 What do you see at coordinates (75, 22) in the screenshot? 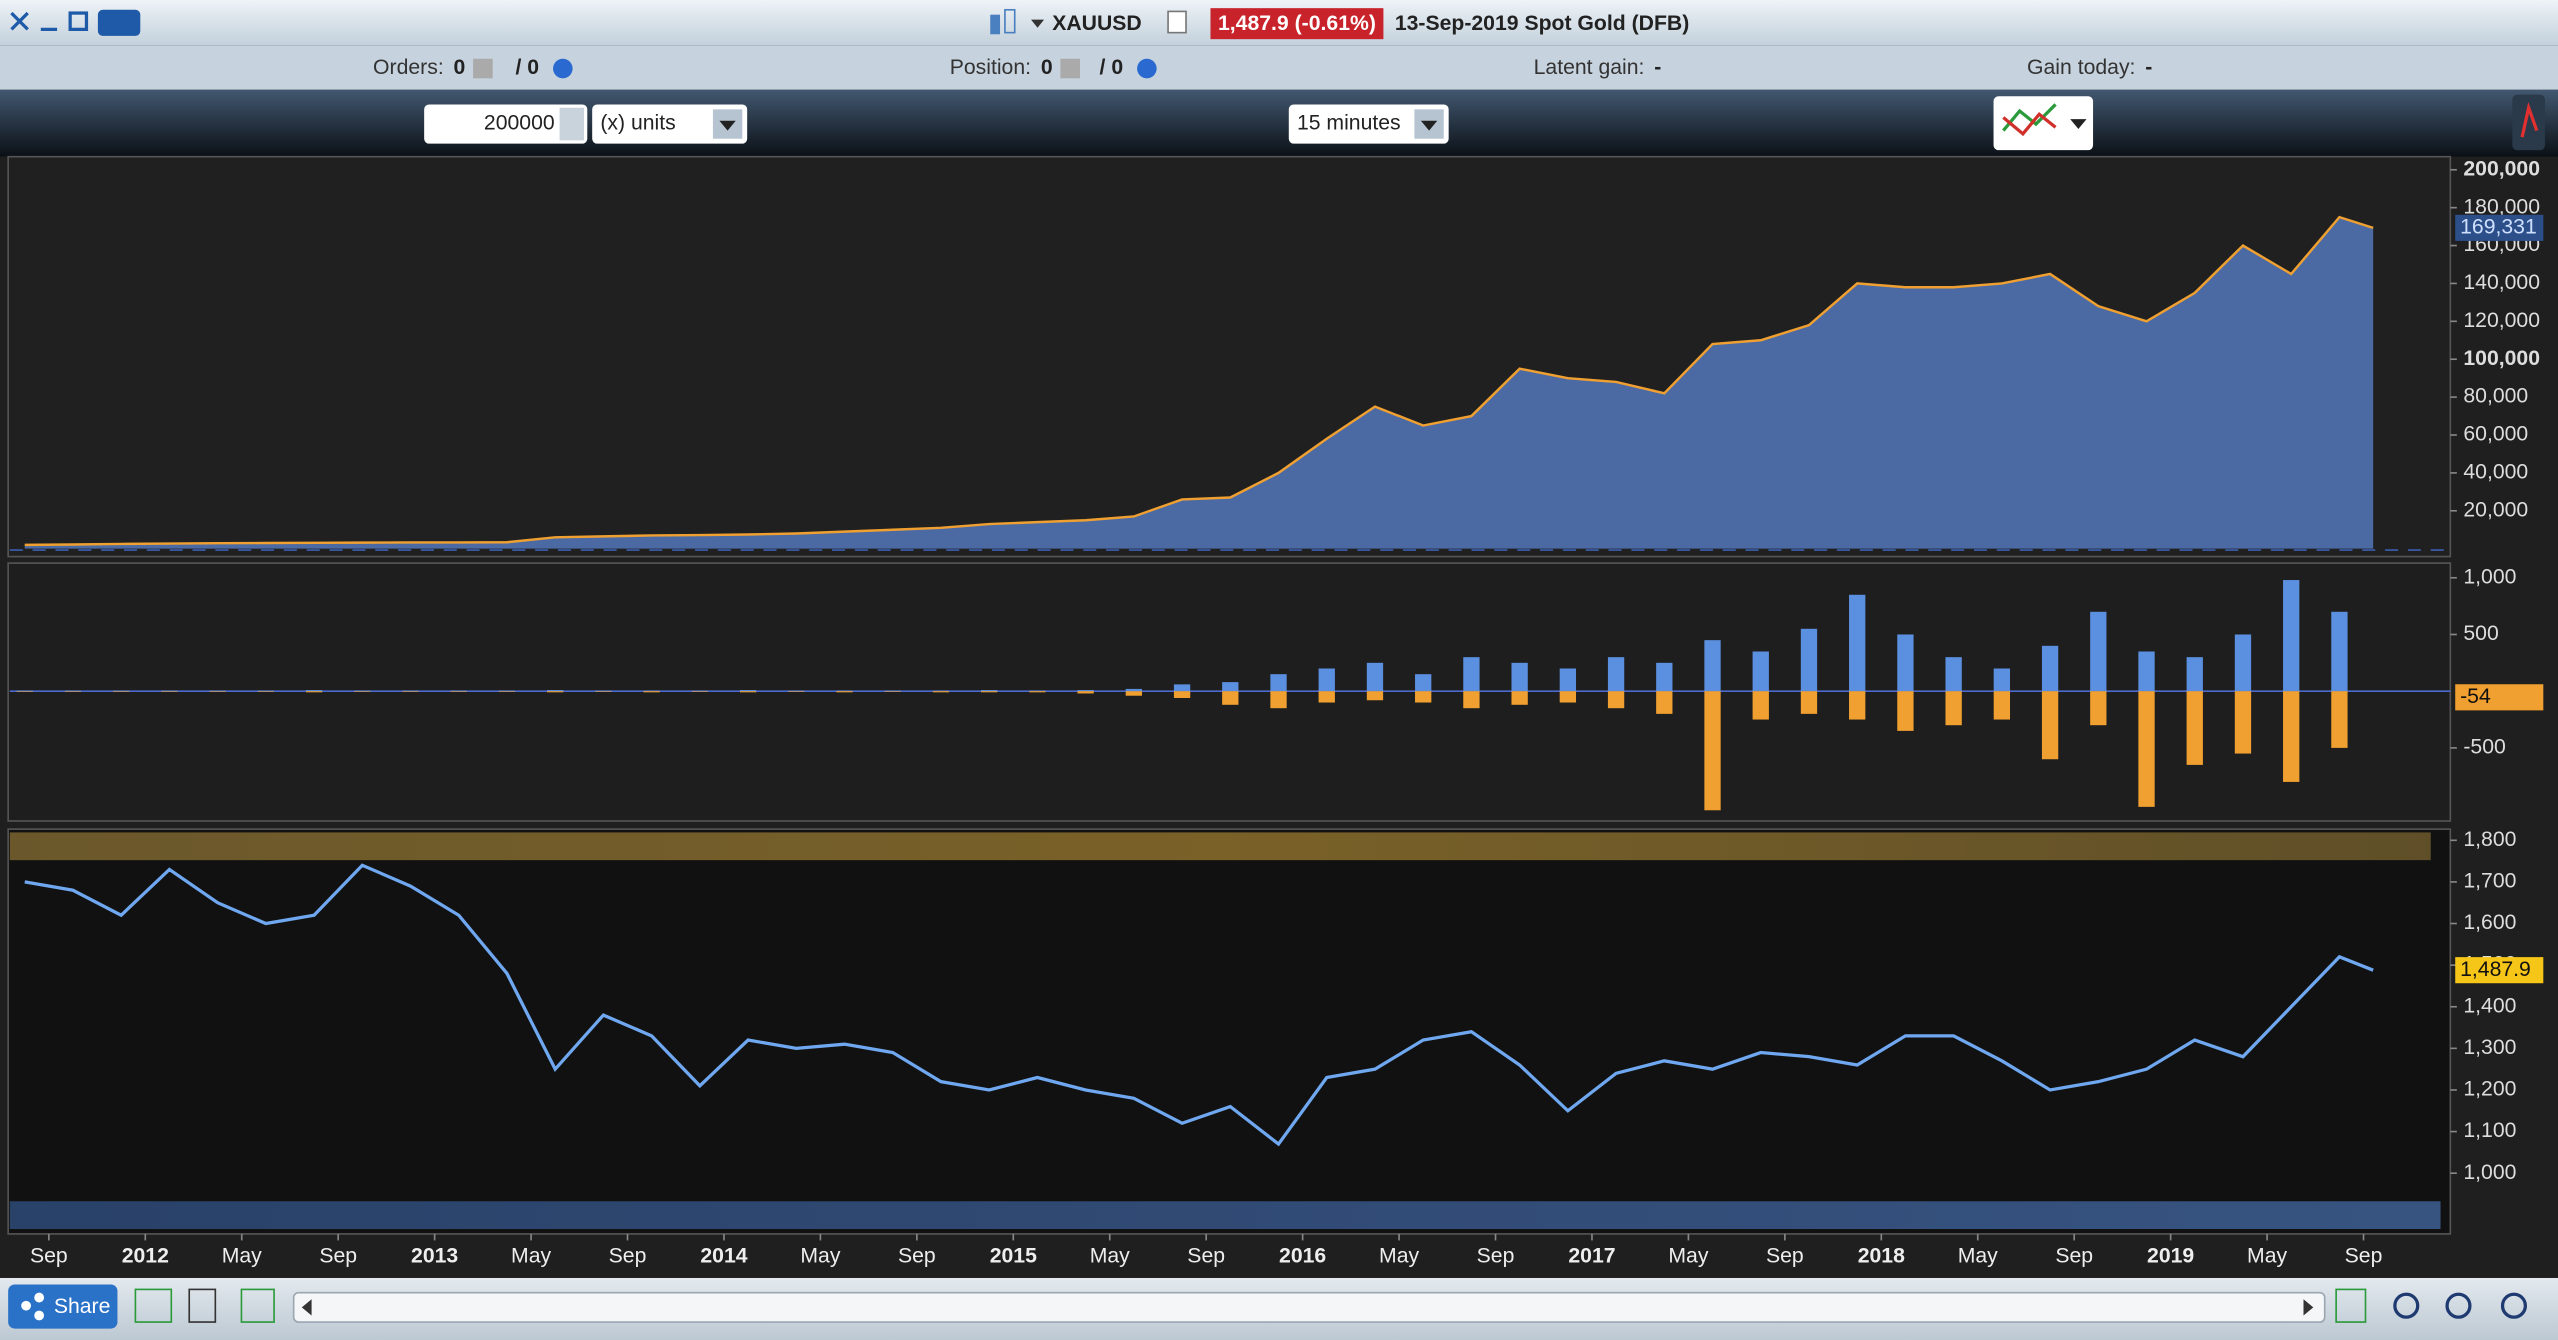
I see `window-controls` at bounding box center [75, 22].